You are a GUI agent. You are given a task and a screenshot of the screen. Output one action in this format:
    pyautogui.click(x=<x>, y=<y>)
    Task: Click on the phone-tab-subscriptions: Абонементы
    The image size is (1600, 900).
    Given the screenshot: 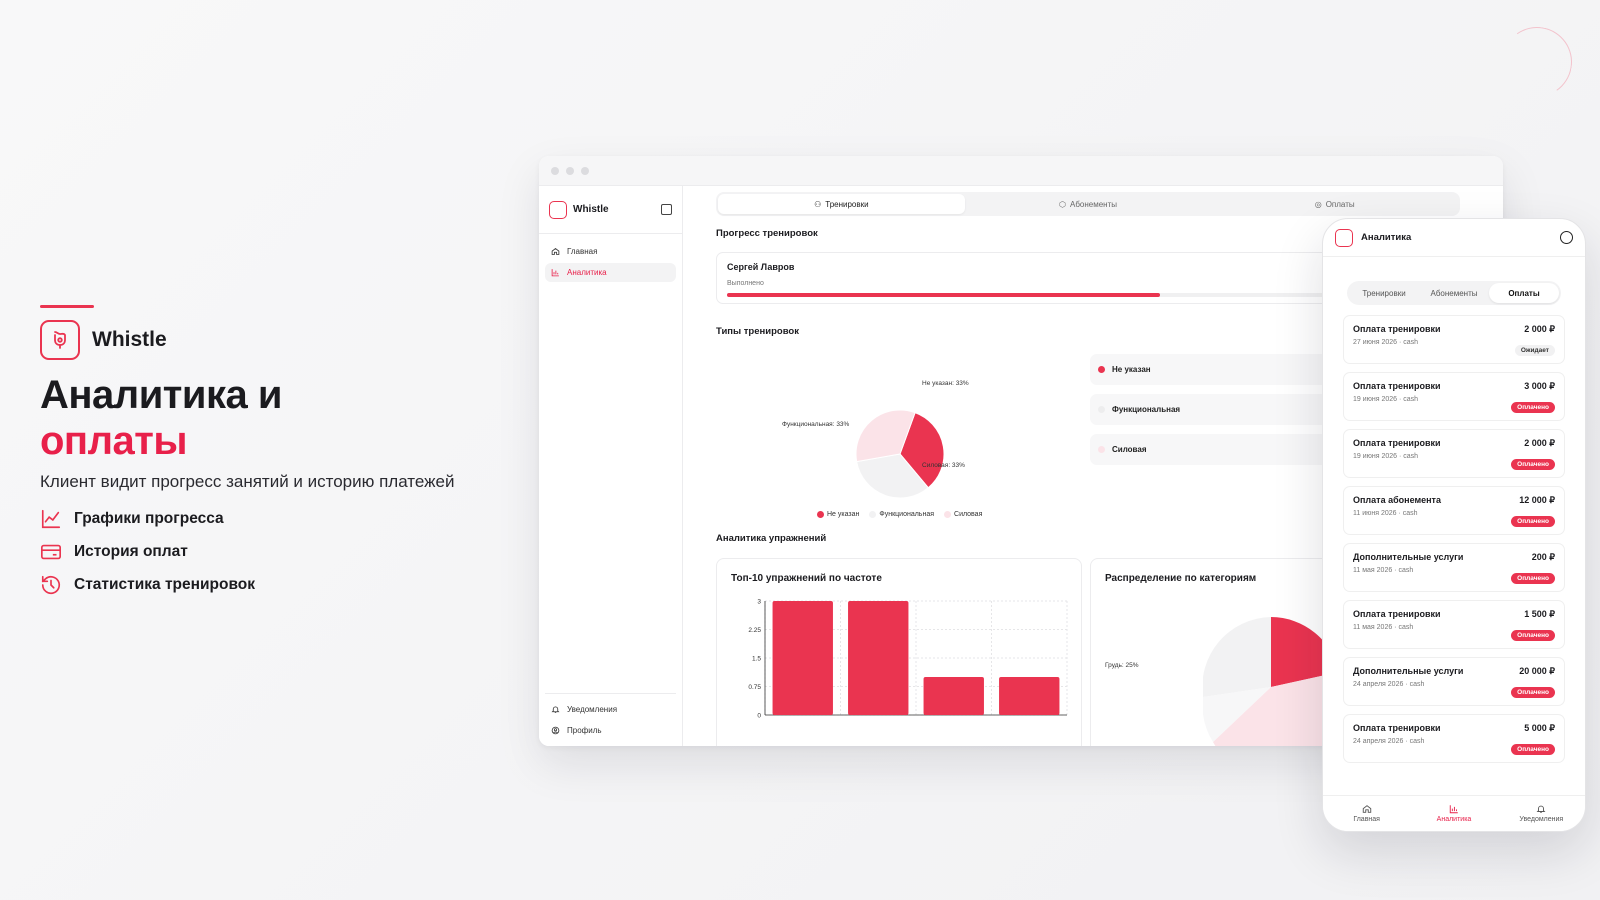 What is the action you would take?
    pyautogui.click(x=1454, y=293)
    